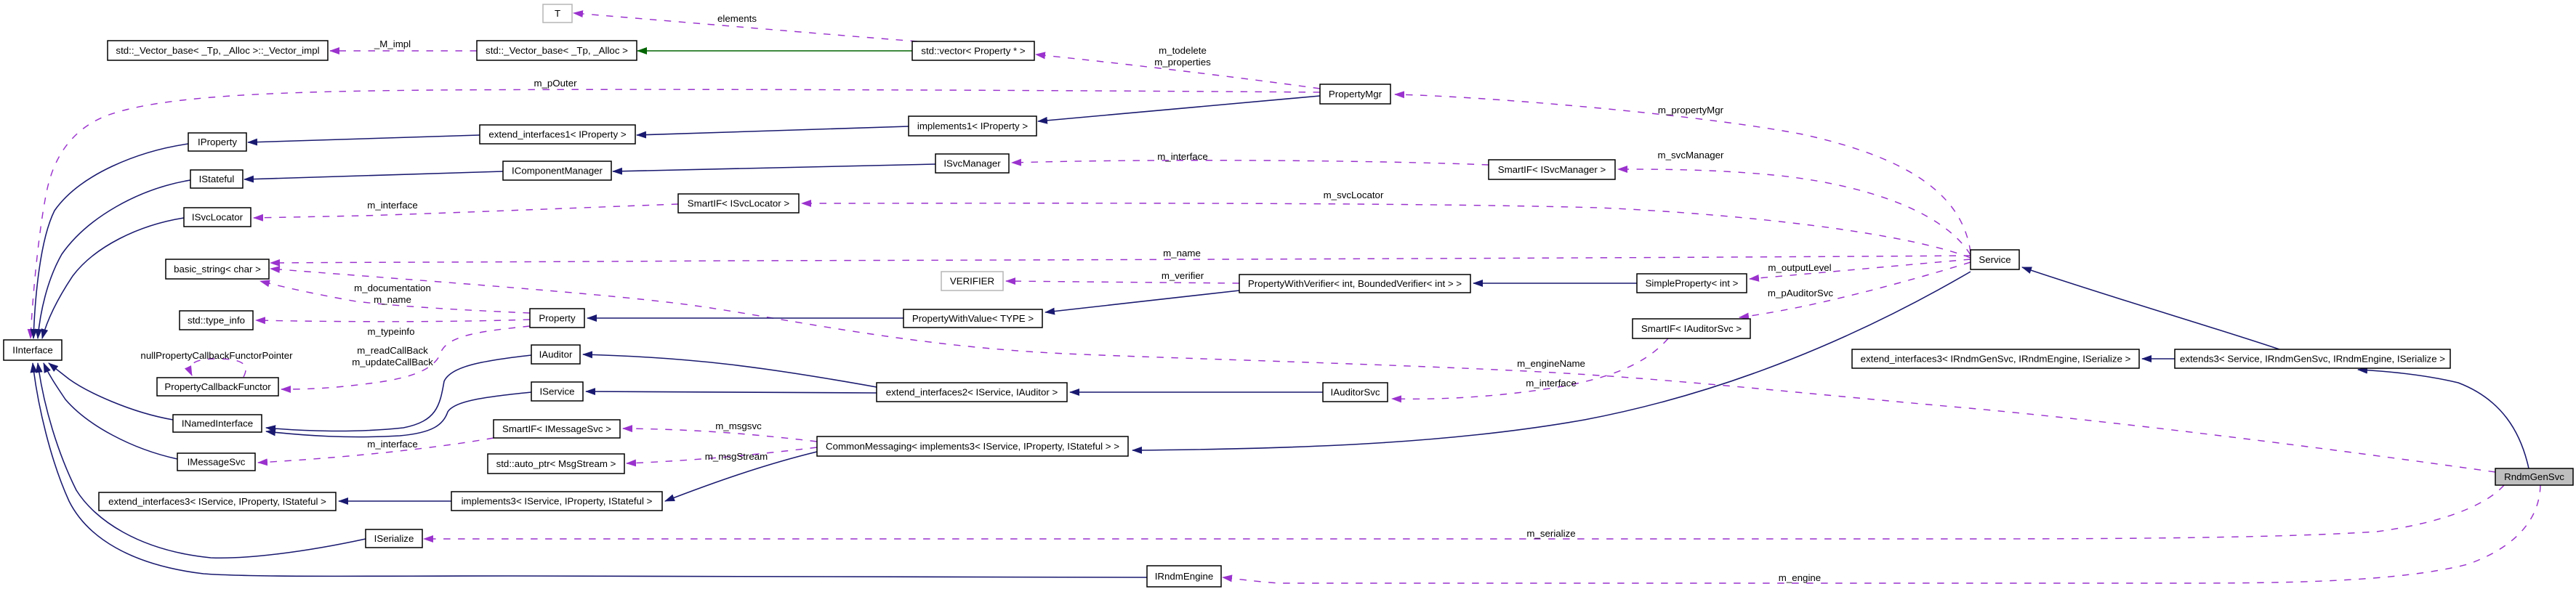  Describe the element at coordinates (737, 18) in the screenshot. I see `svg-text: elements` at that location.